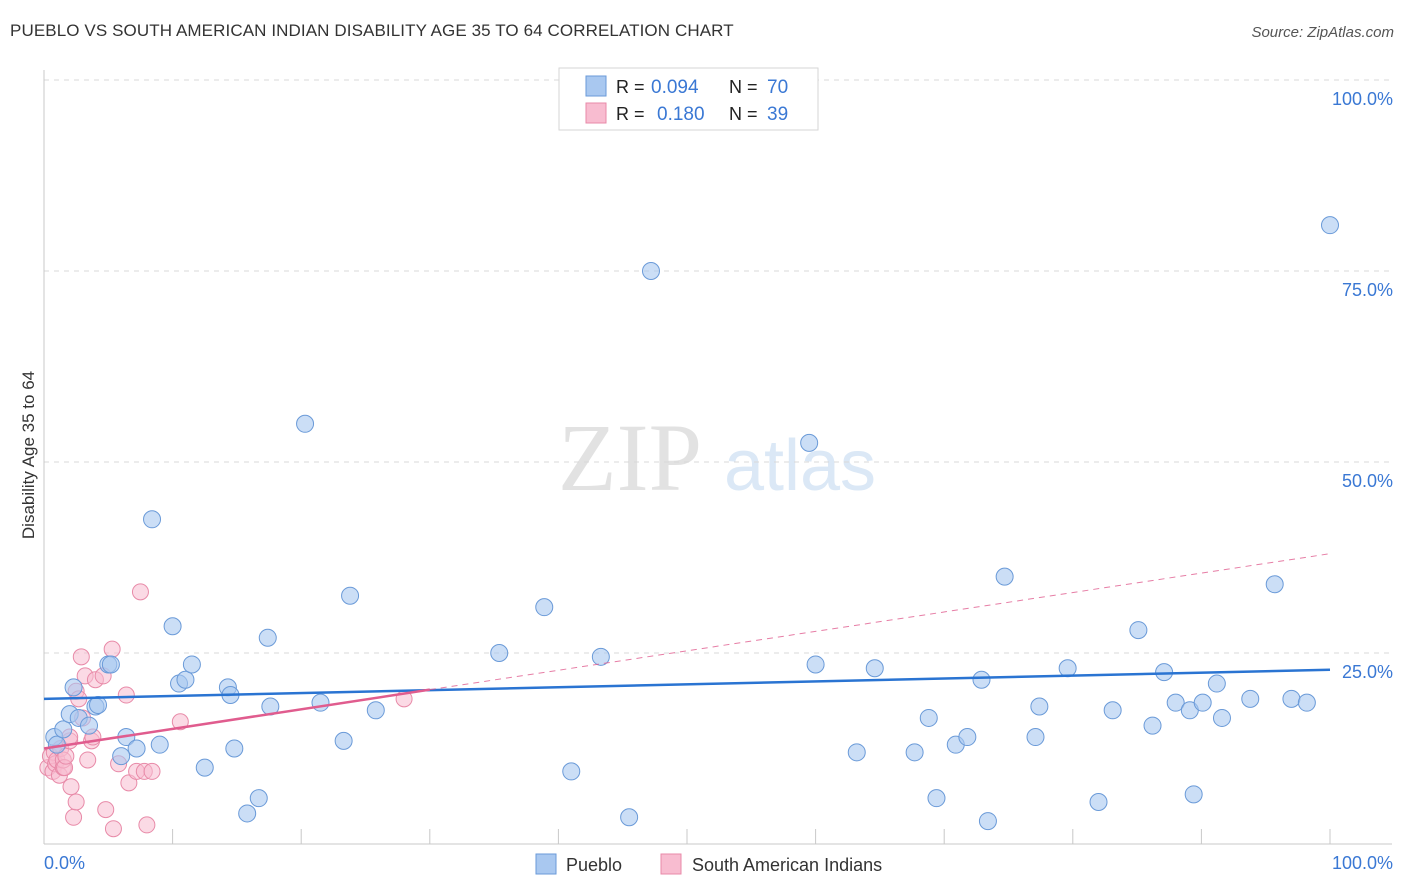 This screenshot has height=892, width=1406. I want to click on y-tick-label-1: 50.0%, so click(1367, 481).